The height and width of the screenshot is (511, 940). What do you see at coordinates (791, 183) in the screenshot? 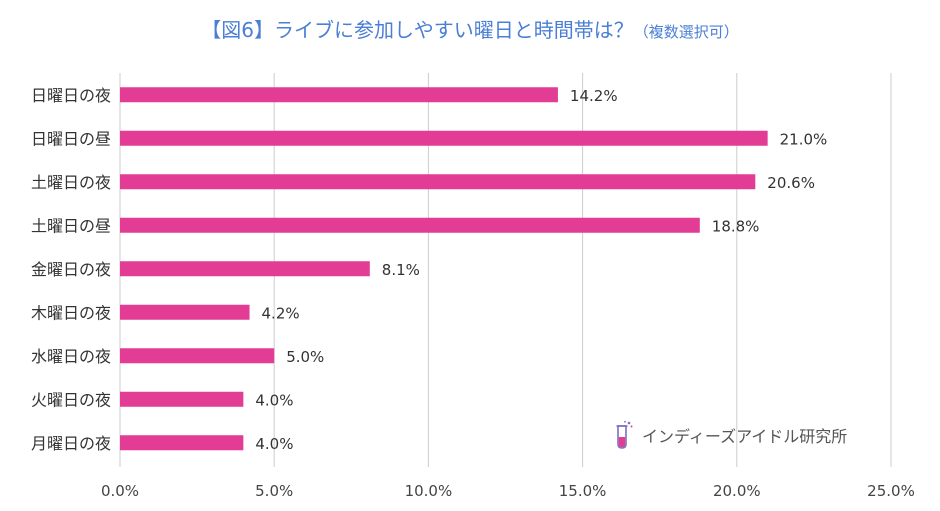
I see `data-label: 20.6%` at bounding box center [791, 183].